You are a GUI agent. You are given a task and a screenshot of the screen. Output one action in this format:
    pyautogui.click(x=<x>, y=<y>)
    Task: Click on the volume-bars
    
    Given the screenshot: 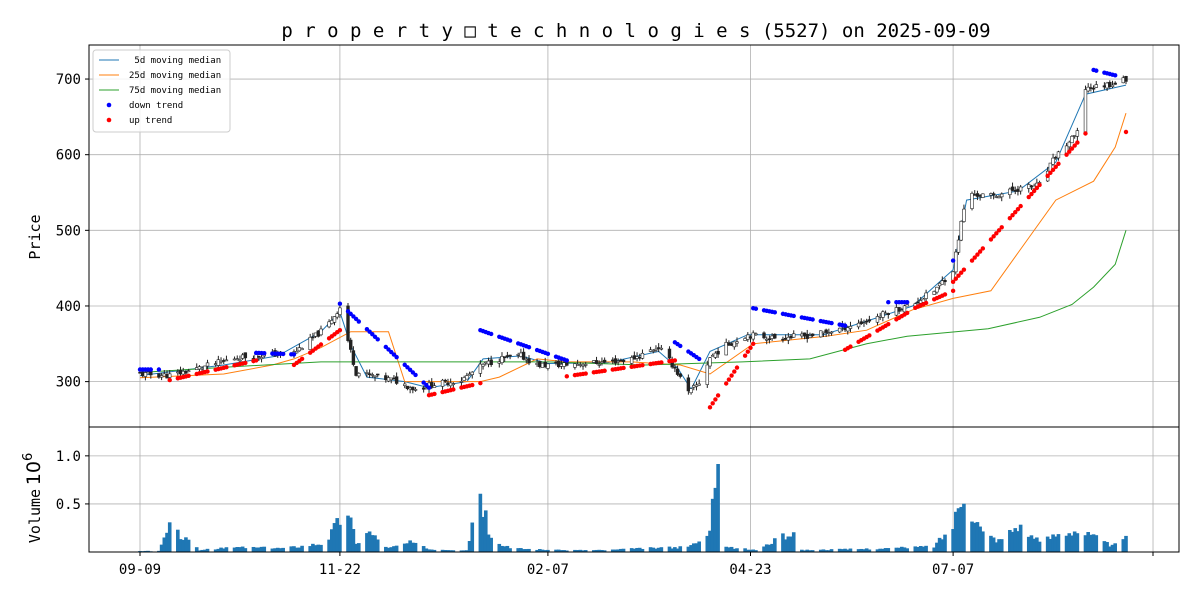 What is the action you would take?
    pyautogui.click(x=633, y=508)
    